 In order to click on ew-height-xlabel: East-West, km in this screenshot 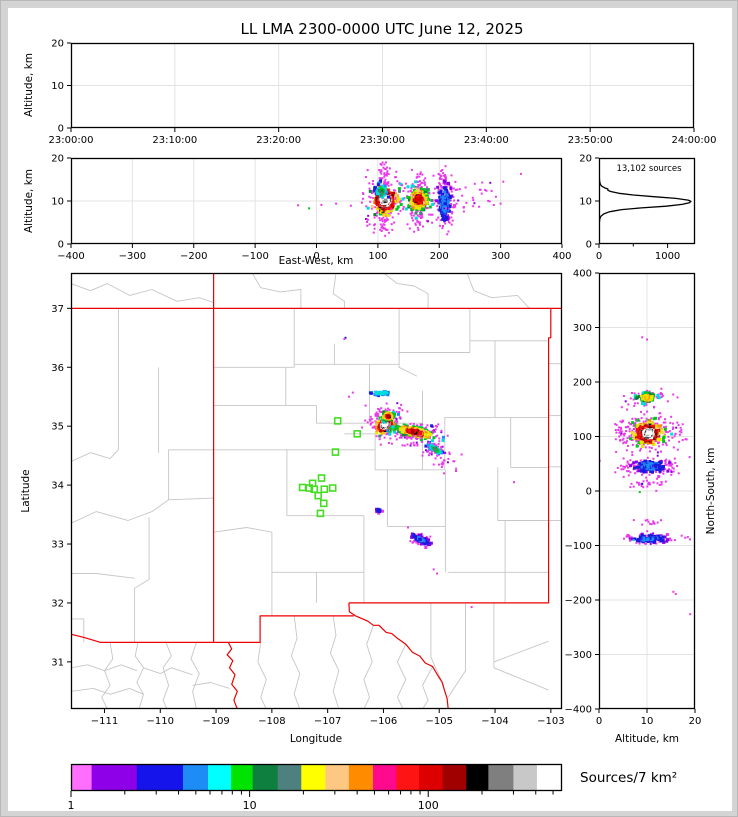, I will do `click(316, 261)`.